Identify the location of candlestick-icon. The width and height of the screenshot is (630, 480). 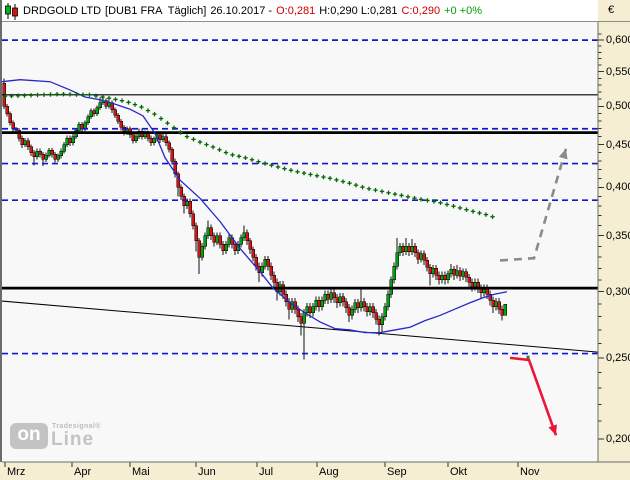
(11, 11).